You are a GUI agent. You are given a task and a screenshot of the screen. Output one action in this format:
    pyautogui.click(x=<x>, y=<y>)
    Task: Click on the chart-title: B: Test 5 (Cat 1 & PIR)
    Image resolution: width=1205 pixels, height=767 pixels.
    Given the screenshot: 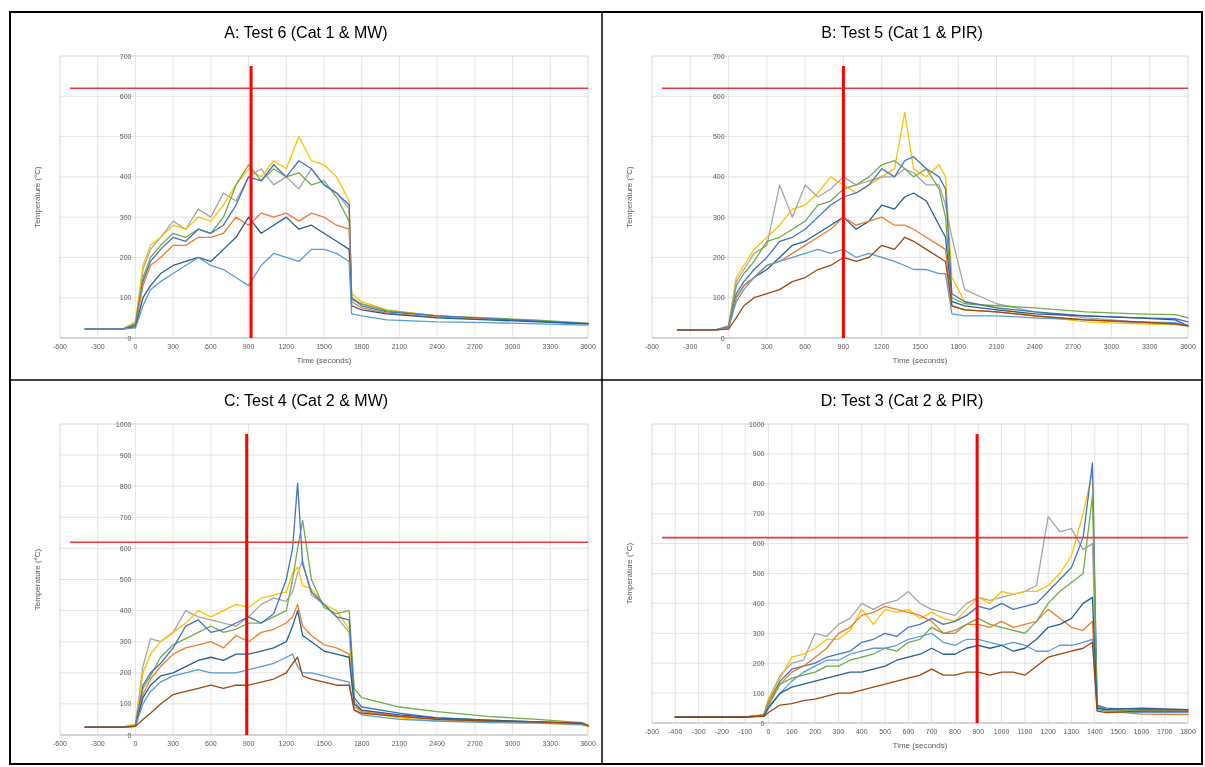 What is the action you would take?
    pyautogui.click(x=902, y=32)
    